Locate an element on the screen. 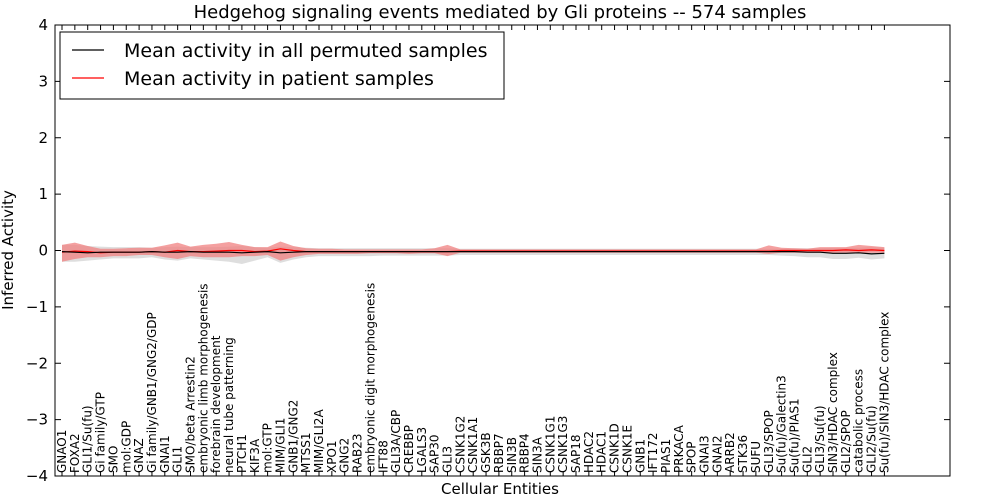 This screenshot has width=1000, height=500. x-tick-label: Su(fu)/Galectin3 is located at coordinates (782, 424).